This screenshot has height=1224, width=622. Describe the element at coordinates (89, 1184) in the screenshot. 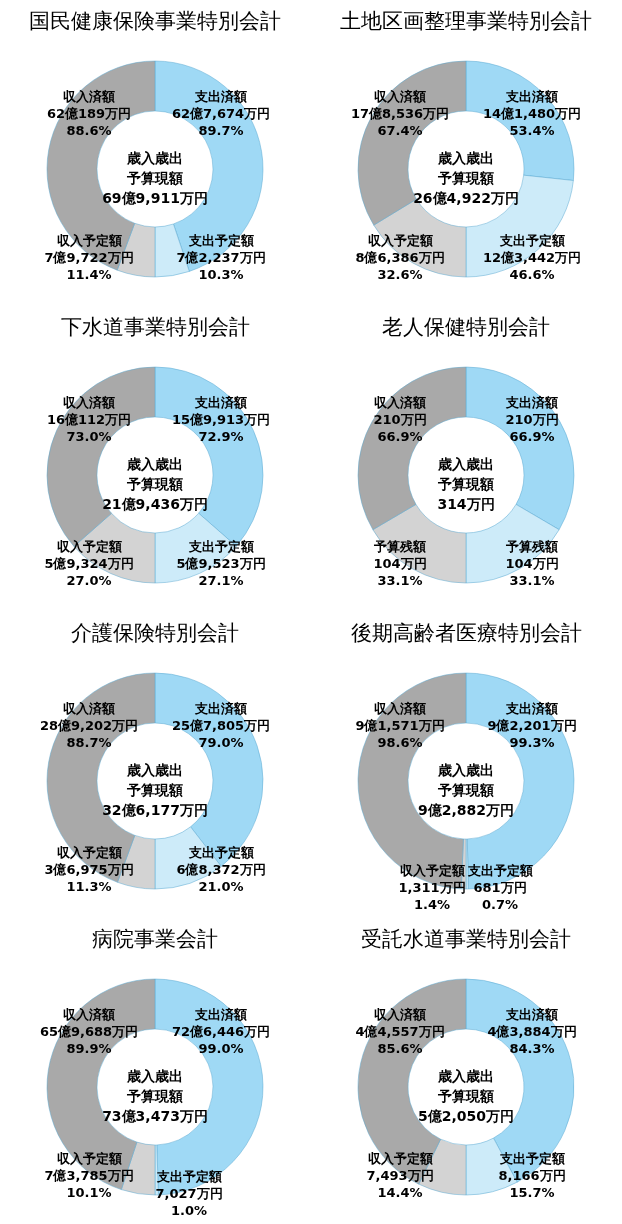

I see `data-label: 7億3,785万円 10.1%` at that location.